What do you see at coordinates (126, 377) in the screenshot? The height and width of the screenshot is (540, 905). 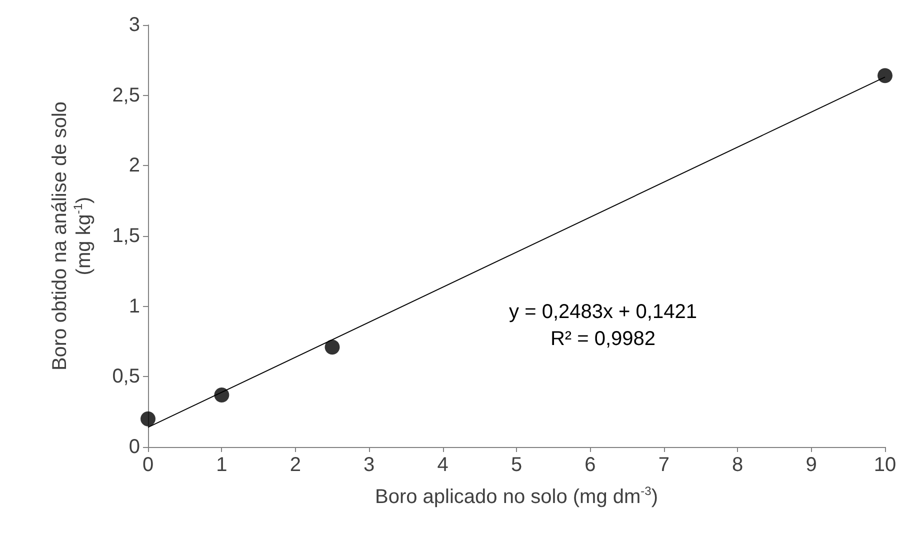 I see `y-tick-label: 0,5` at bounding box center [126, 377].